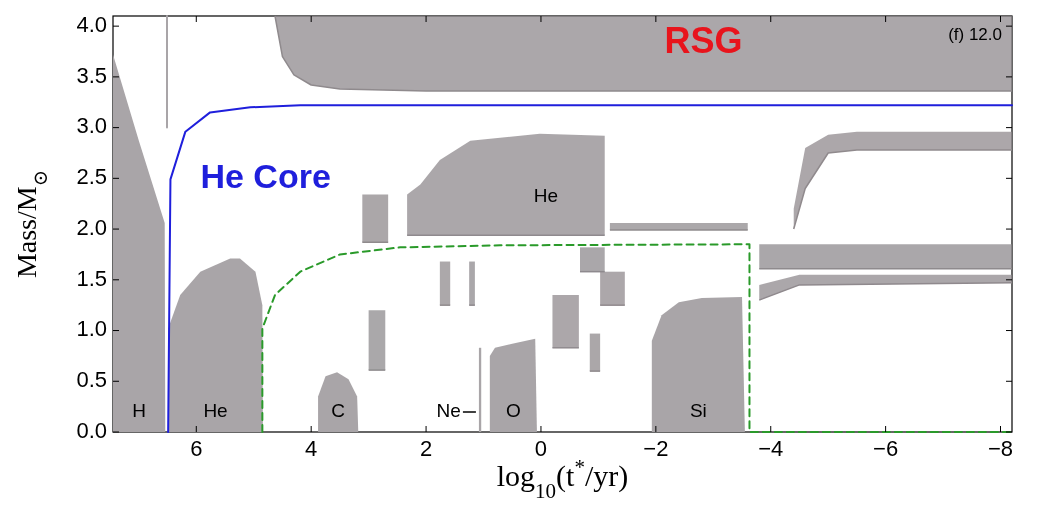 This screenshot has height=510, width=1048. I want to click on y-tick-label: 3.5, so click(91, 75).